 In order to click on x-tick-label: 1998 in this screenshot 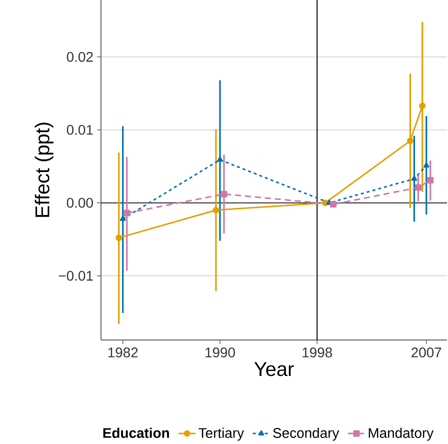, I will do `click(317, 353)`.